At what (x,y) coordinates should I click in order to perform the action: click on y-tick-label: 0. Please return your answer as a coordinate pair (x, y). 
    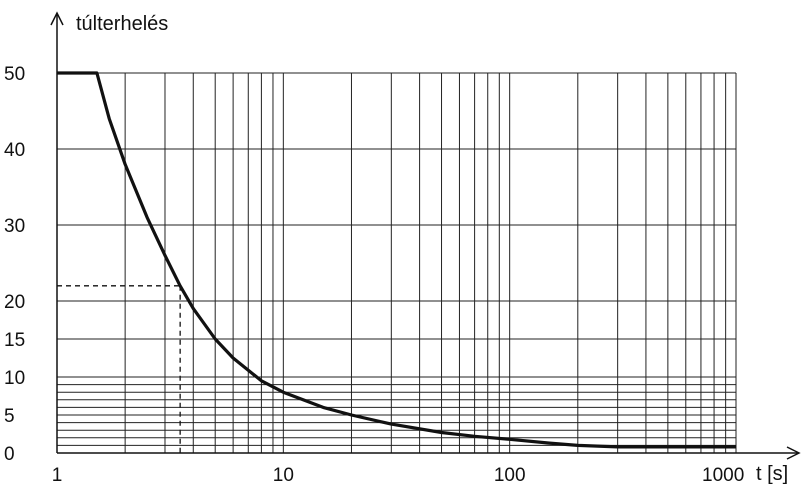
    Looking at the image, I should click on (9, 454).